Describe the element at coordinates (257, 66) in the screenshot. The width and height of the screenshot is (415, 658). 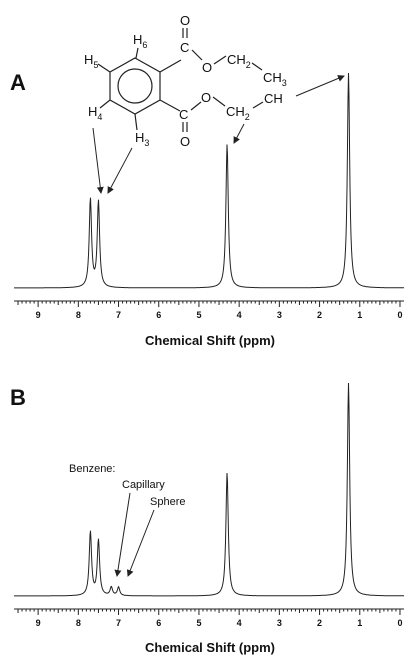
I see `ester1-ch3-bond` at that location.